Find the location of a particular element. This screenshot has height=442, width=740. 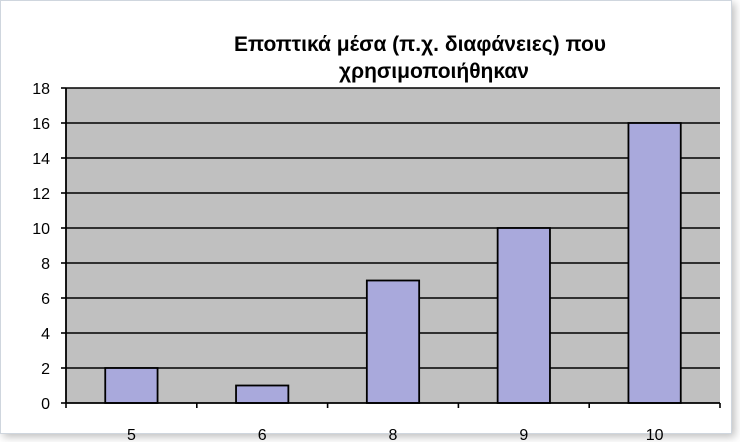

y-tick-label: 6 is located at coordinates (45, 299).